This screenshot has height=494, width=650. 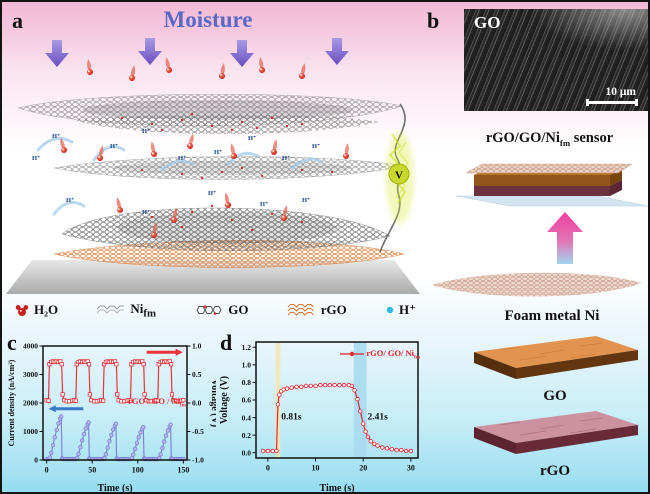 What do you see at coordinates (198, 431) in the screenshot?
I see `y-right-tick-label: -0.5` at bounding box center [198, 431].